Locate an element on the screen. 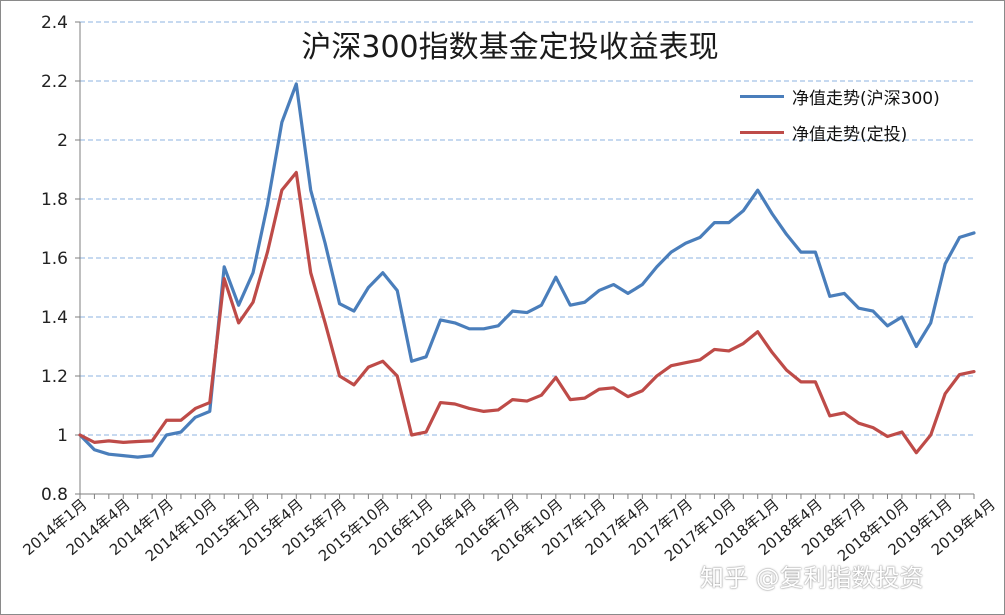 The height and width of the screenshot is (615, 1005). y-tick-label-6: 2 is located at coordinates (62, 141).